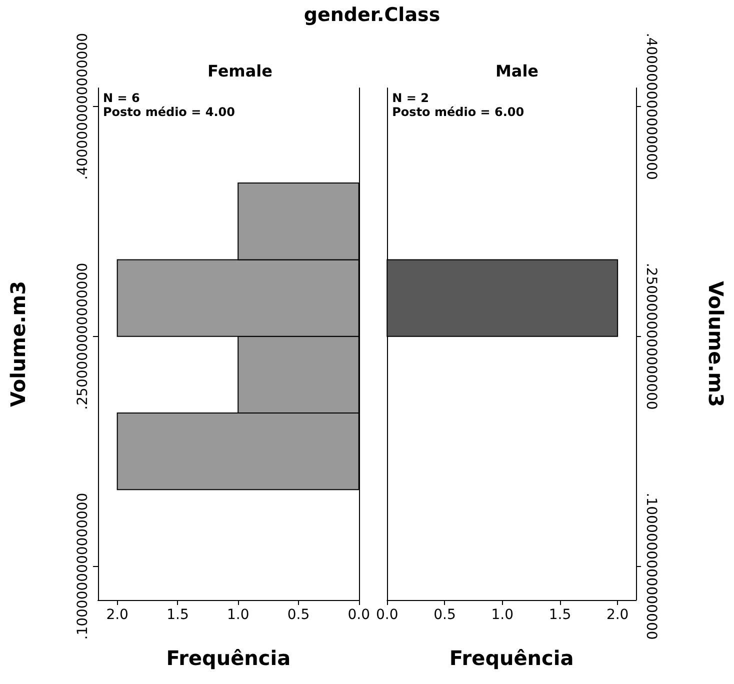 The height and width of the screenshot is (684, 734). What do you see at coordinates (458, 112) in the screenshot?
I see `annotation: Posto médio = 6.00` at bounding box center [458, 112].